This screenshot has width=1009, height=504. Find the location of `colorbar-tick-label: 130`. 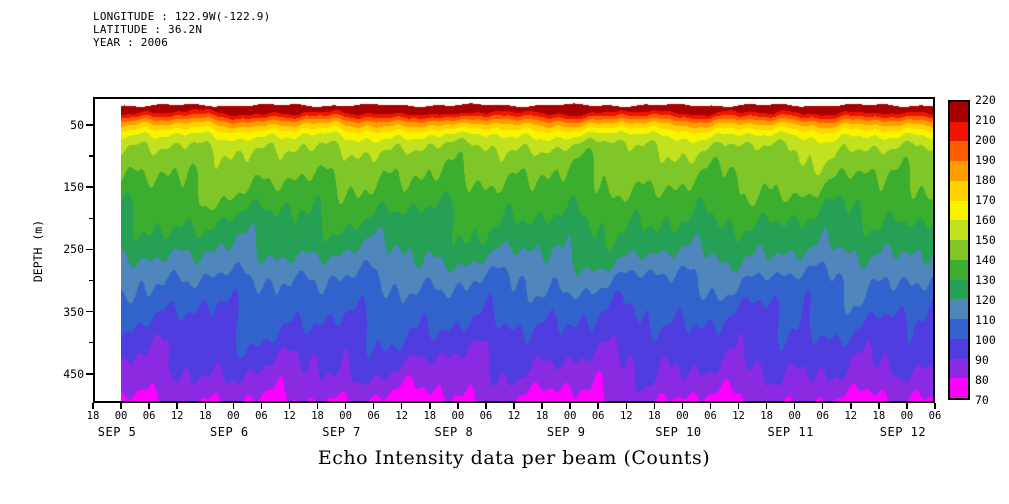

colorbar-tick-label: 130 is located at coordinates (985, 280).